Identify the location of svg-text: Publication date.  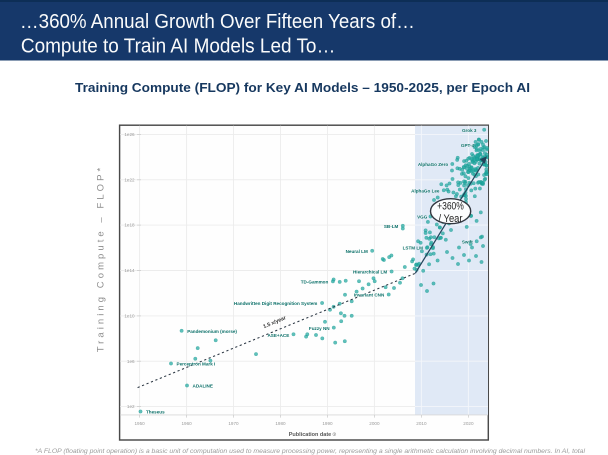
(310, 435).